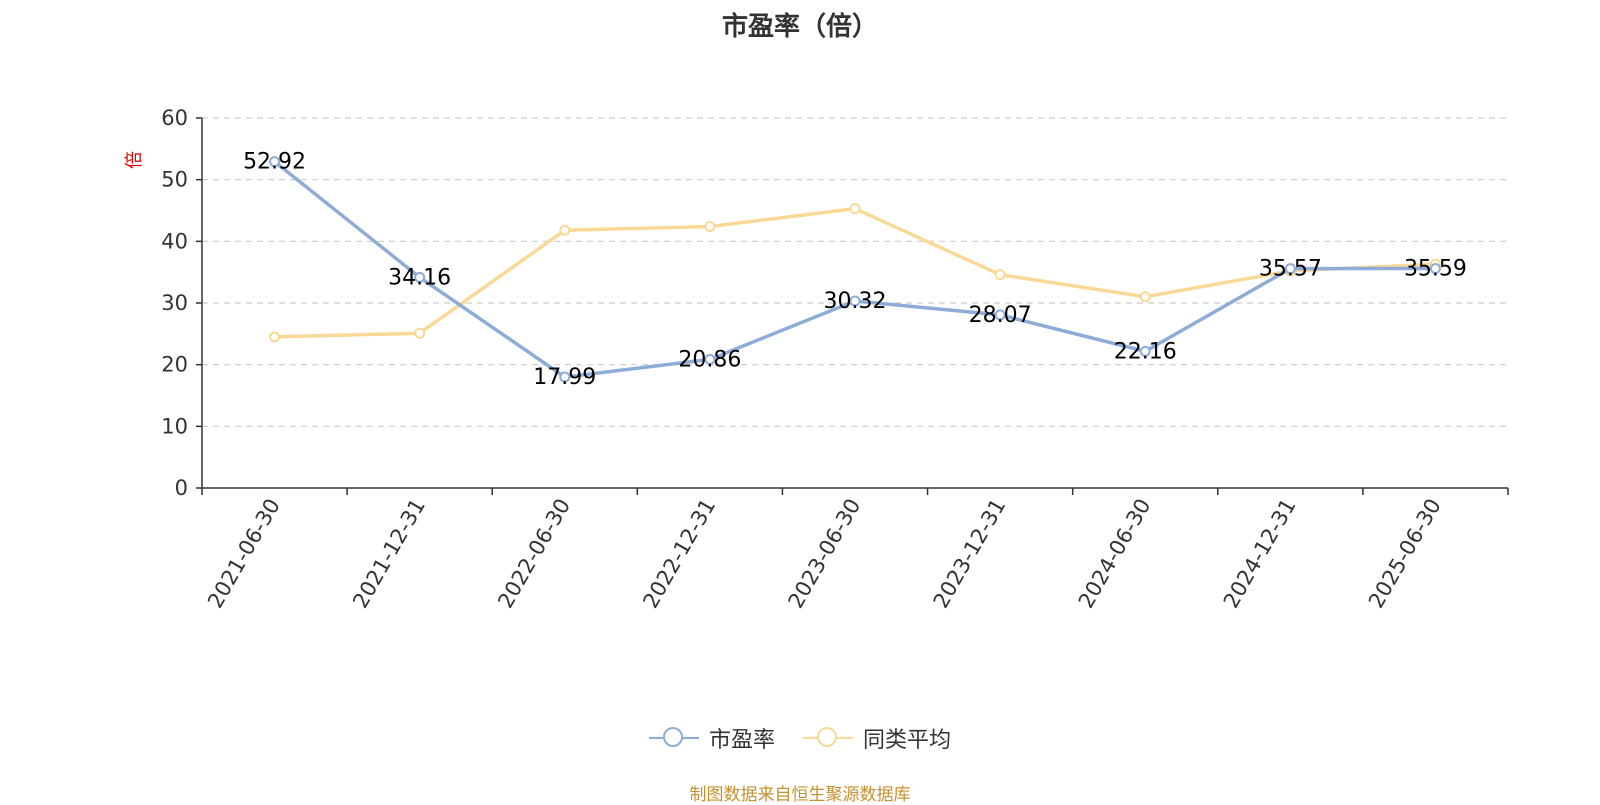  Describe the element at coordinates (799, 27) in the screenshot. I see `chart-title: 市盈率（倍）` at that location.